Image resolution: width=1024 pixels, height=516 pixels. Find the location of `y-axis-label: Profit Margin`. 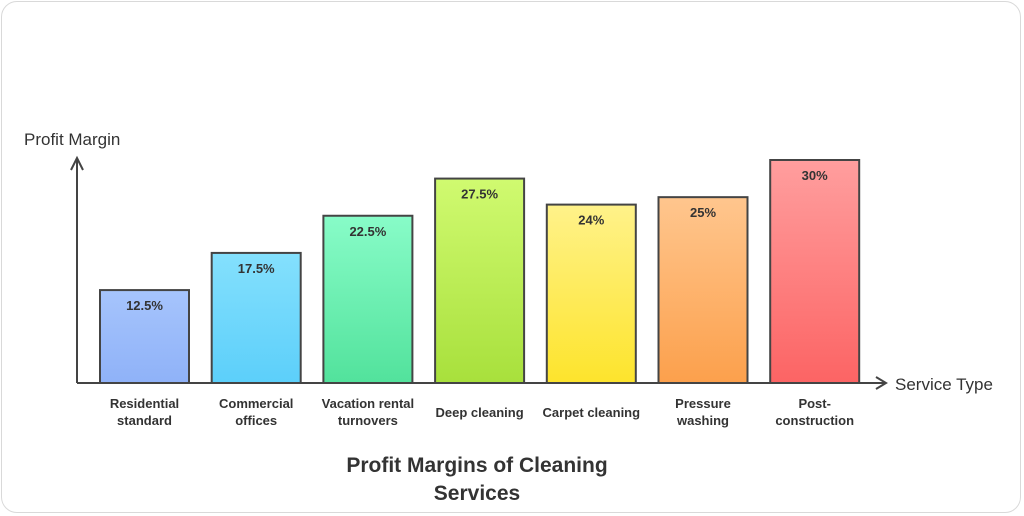

y-axis-label: Profit Margin is located at coordinates (72, 139).